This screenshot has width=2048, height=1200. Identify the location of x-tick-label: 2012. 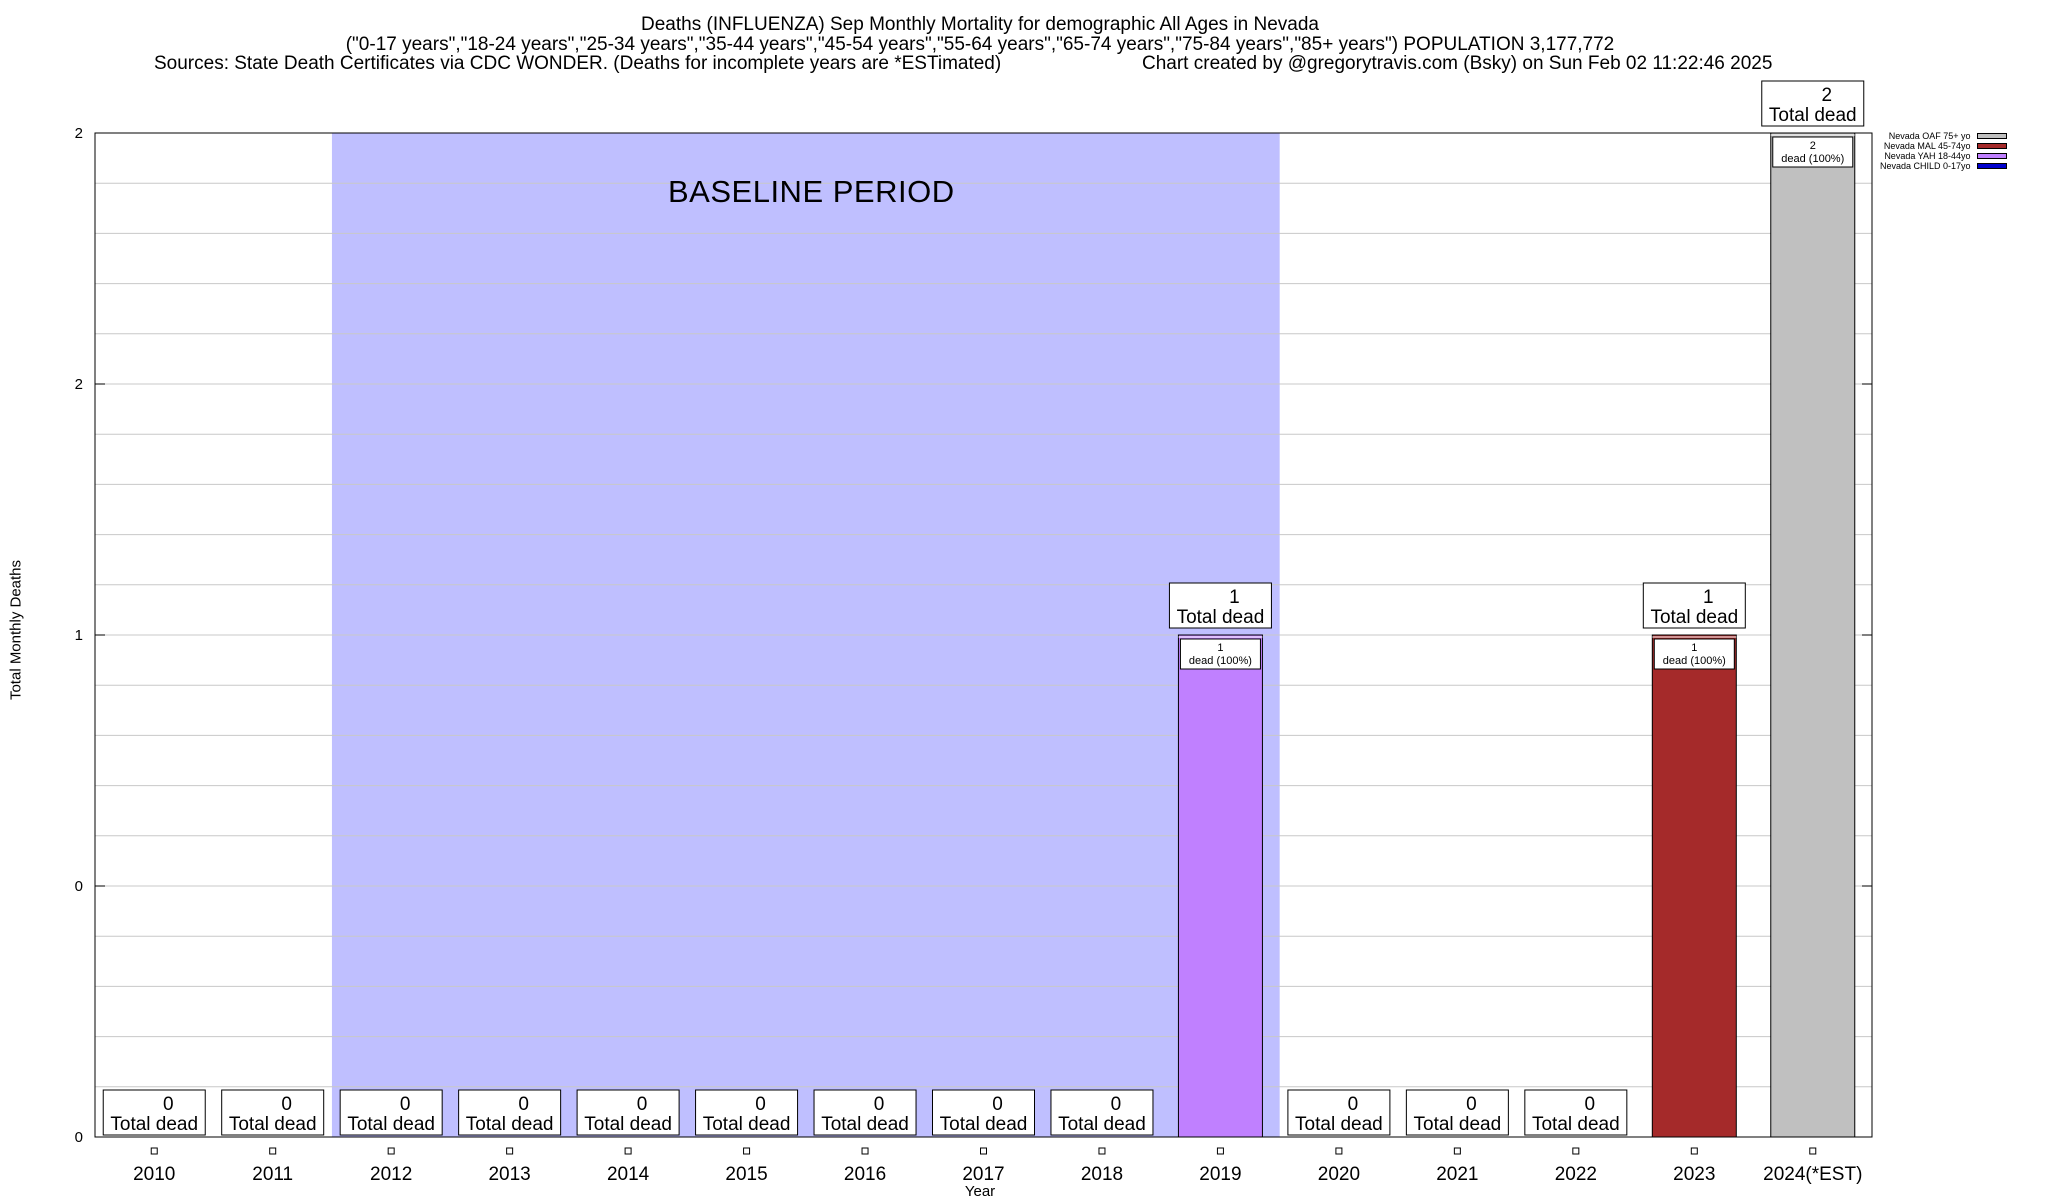
(391, 1174).